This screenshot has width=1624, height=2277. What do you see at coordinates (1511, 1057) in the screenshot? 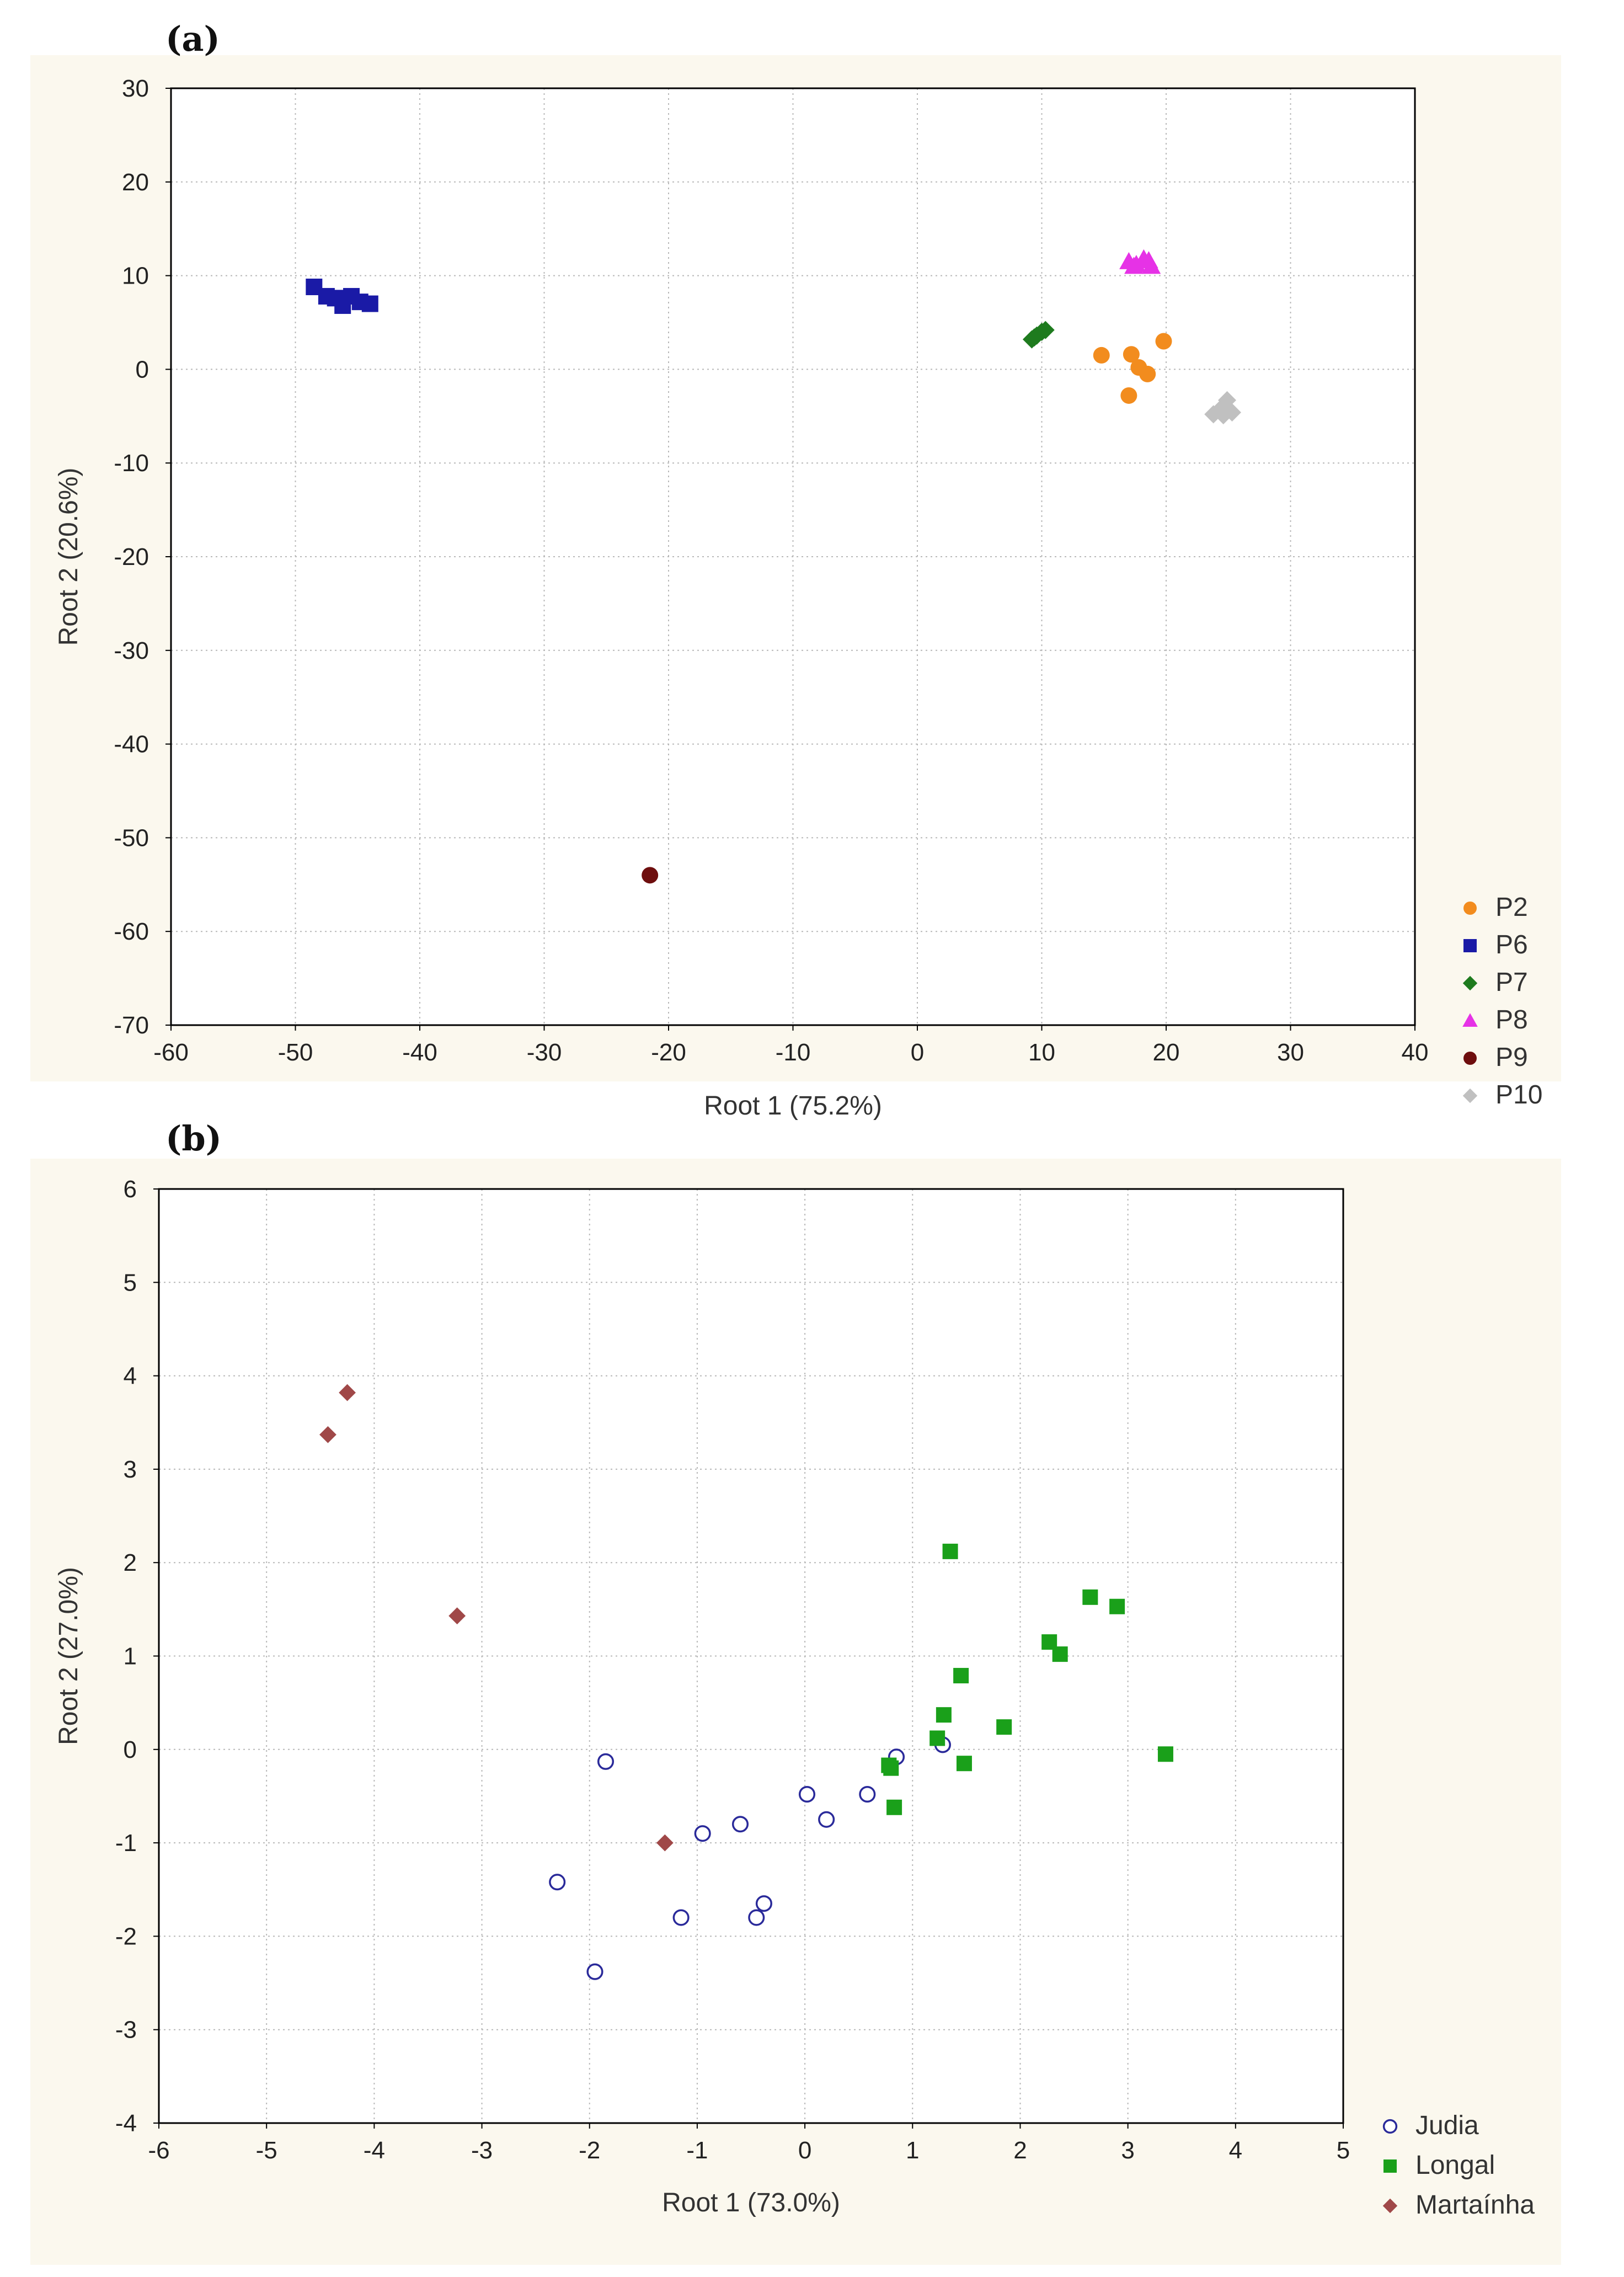
I see `legend-label: P9` at bounding box center [1511, 1057].